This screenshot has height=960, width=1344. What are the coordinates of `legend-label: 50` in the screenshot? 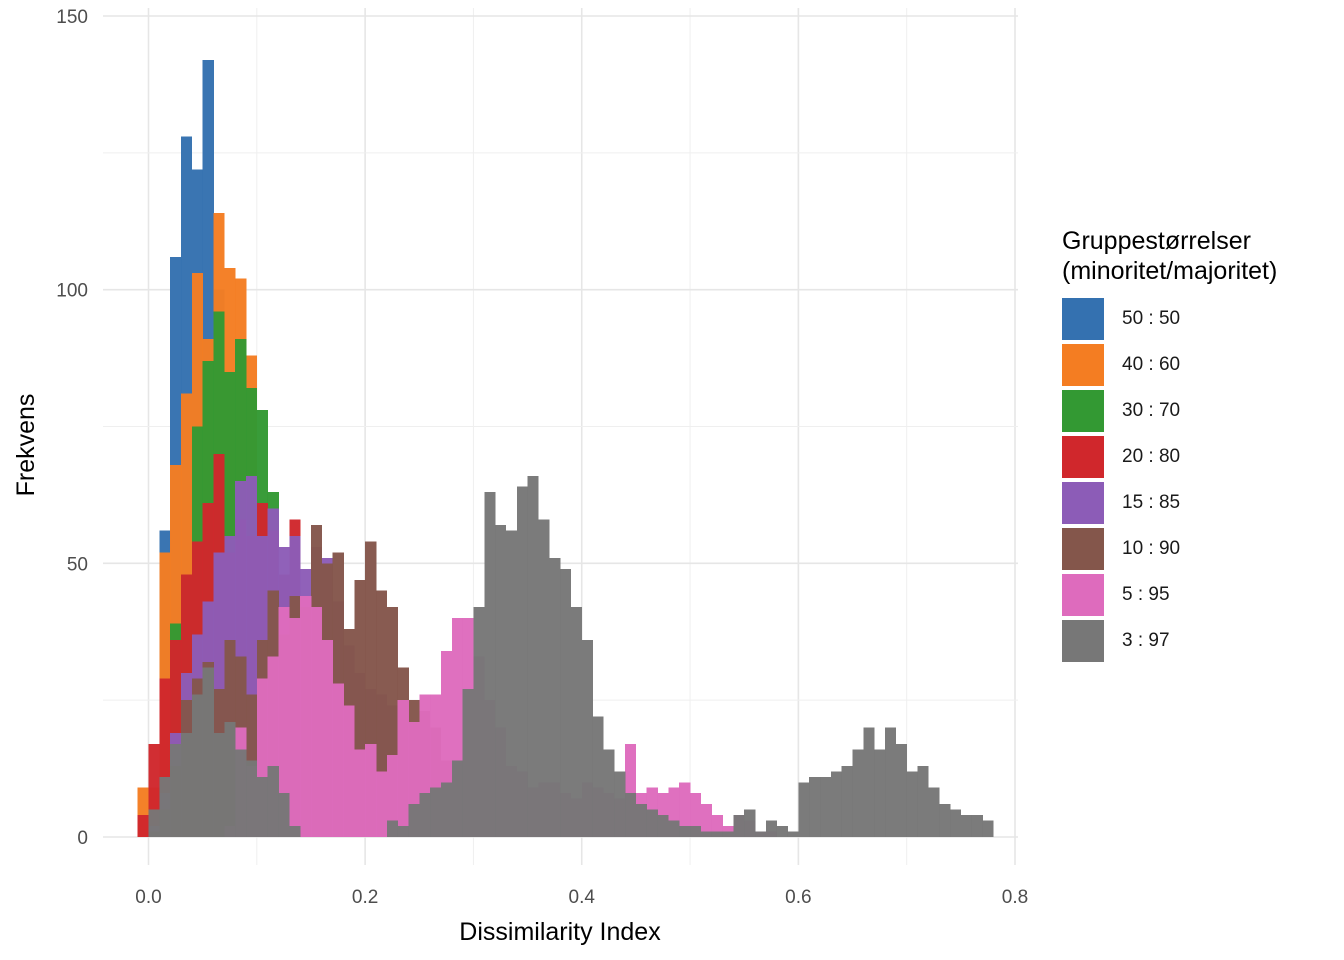 It's located at (1151, 318).